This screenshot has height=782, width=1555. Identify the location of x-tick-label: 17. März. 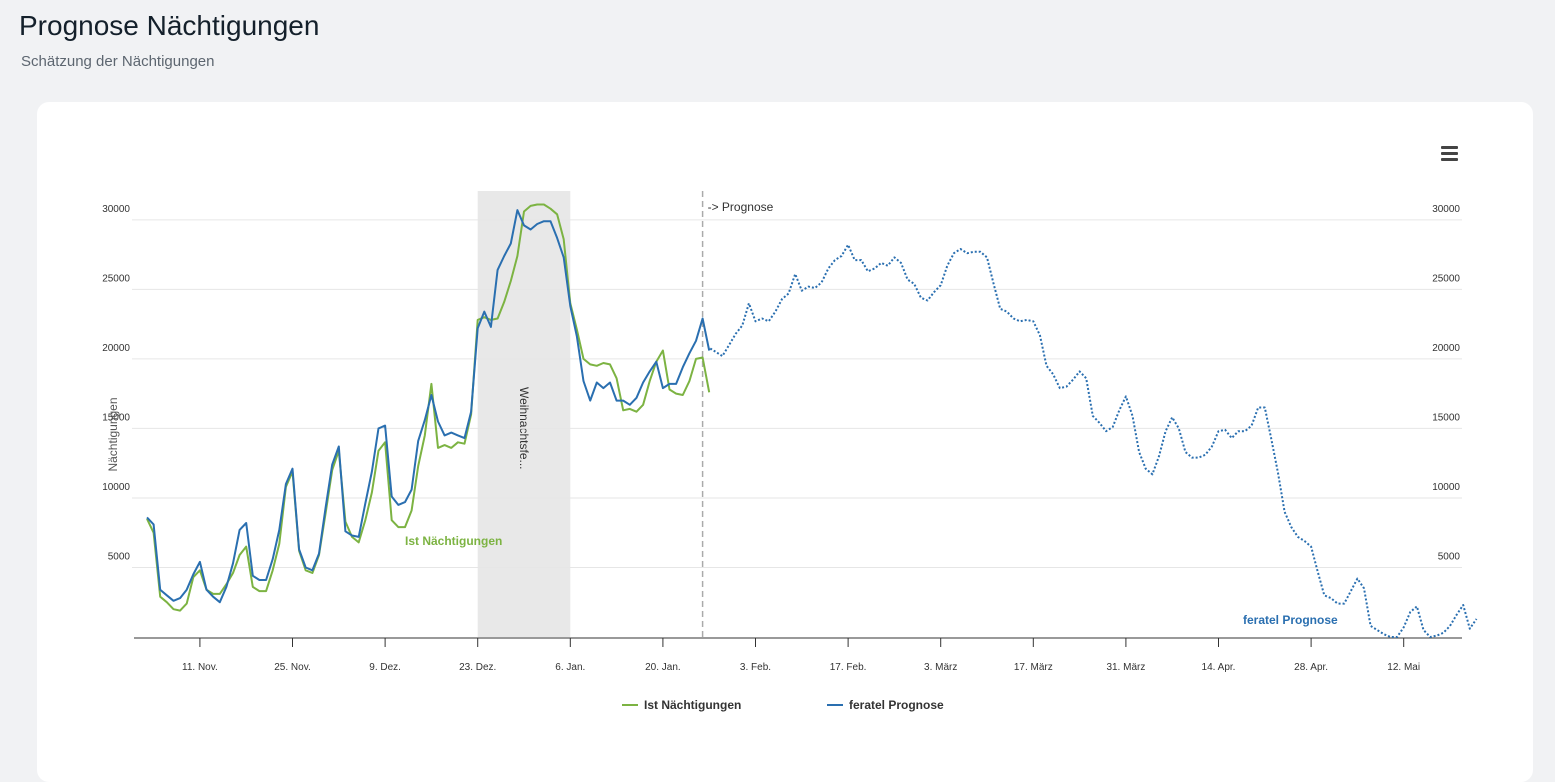
(1033, 667).